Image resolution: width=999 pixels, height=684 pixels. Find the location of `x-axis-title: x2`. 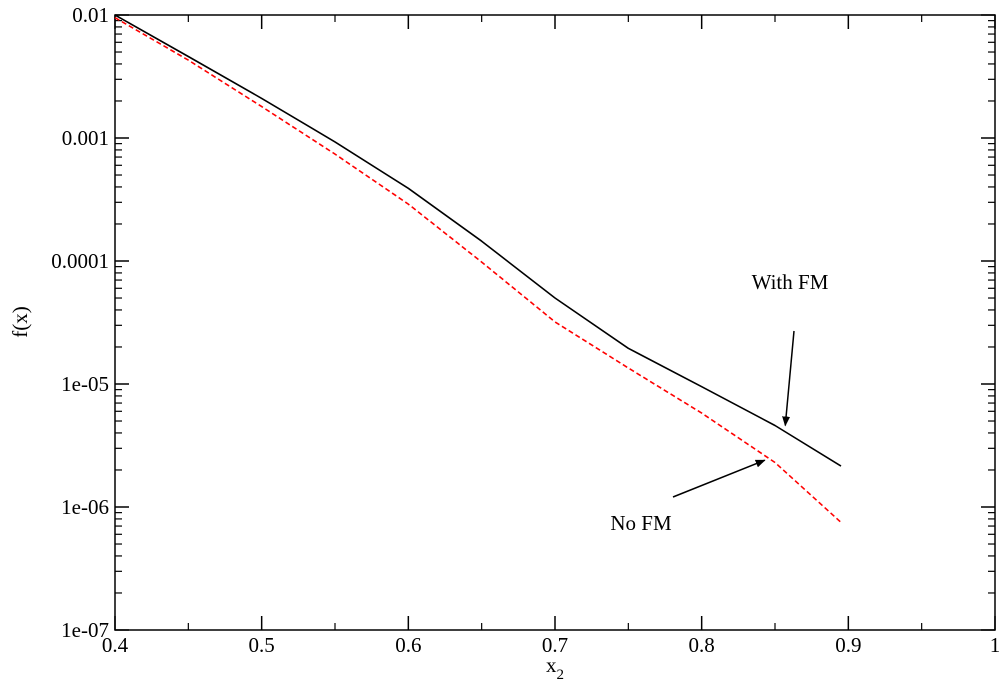

x-axis-title: x2 is located at coordinates (555, 668).